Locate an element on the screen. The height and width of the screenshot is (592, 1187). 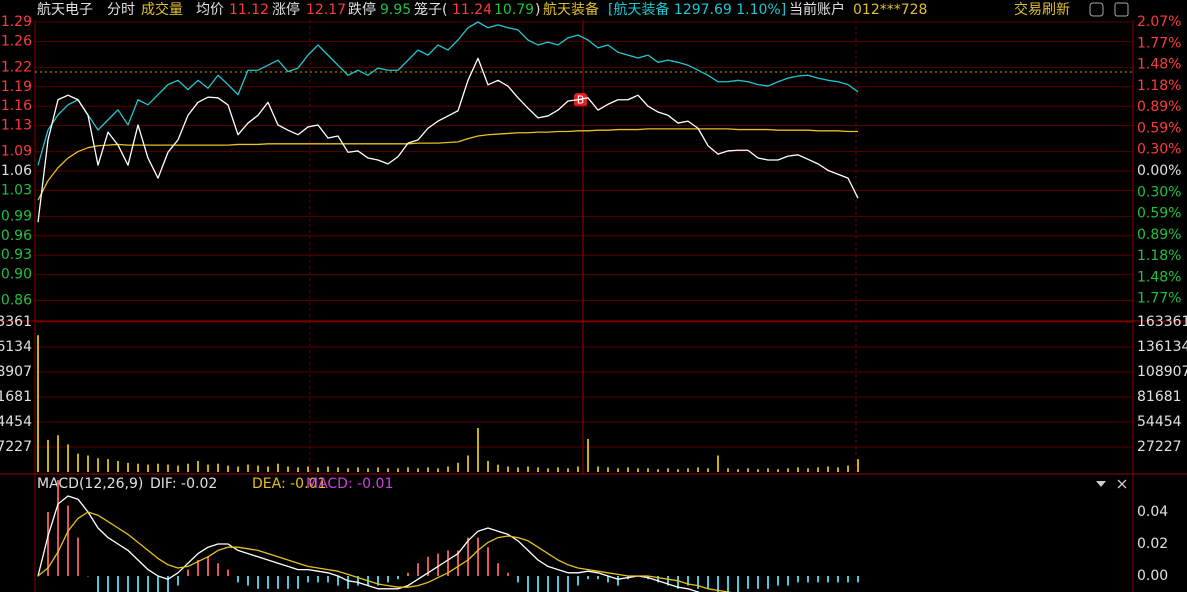
legend-entry: MACD: -0.01 is located at coordinates (349, 484).